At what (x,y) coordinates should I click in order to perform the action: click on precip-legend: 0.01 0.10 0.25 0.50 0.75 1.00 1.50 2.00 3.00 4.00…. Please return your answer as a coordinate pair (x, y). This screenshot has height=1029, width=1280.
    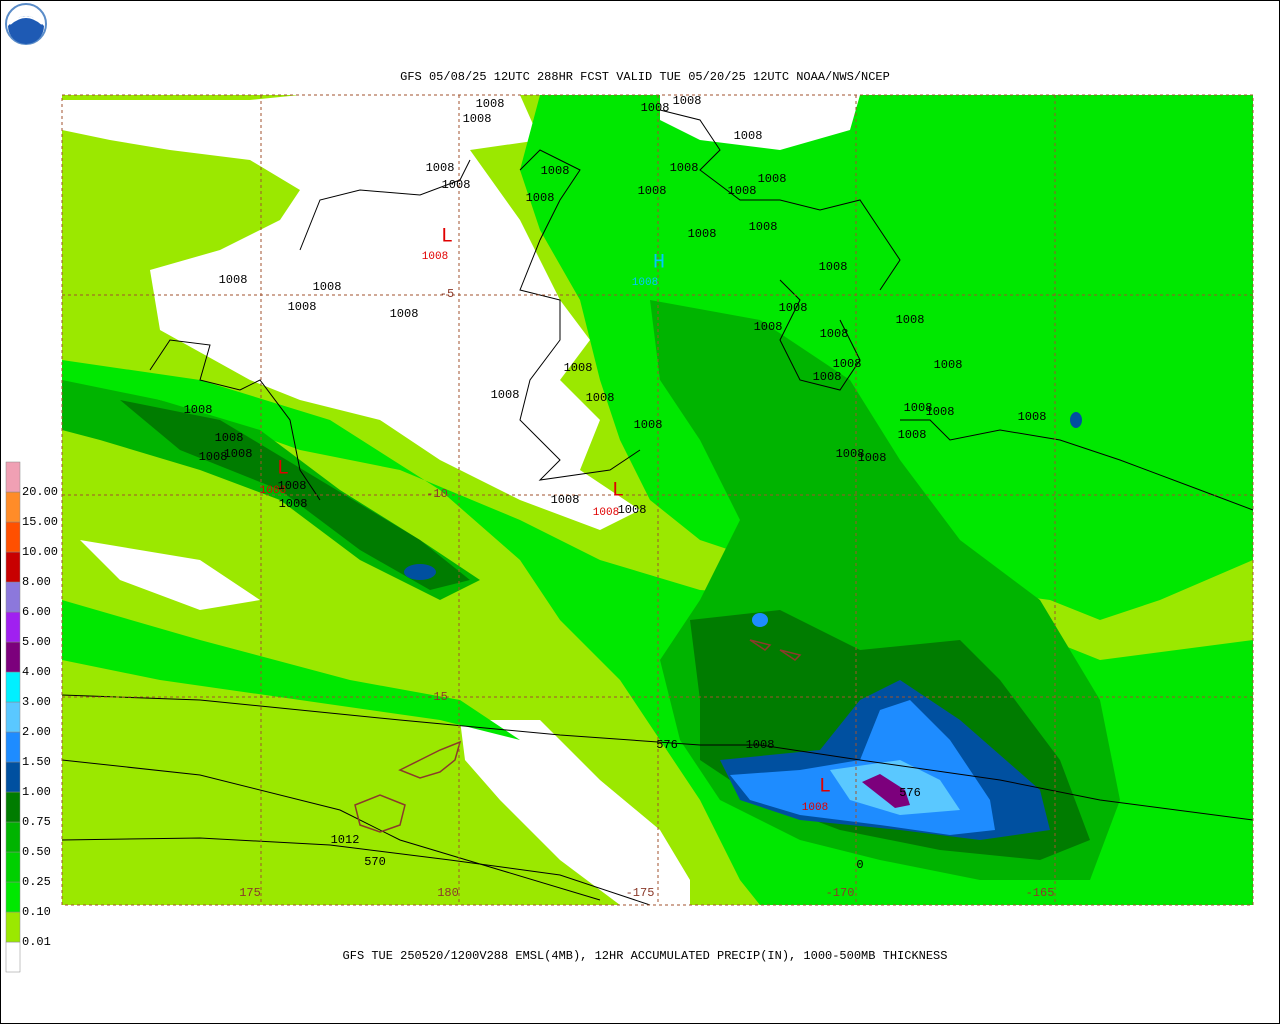
    Looking at the image, I should click on (31, 717).